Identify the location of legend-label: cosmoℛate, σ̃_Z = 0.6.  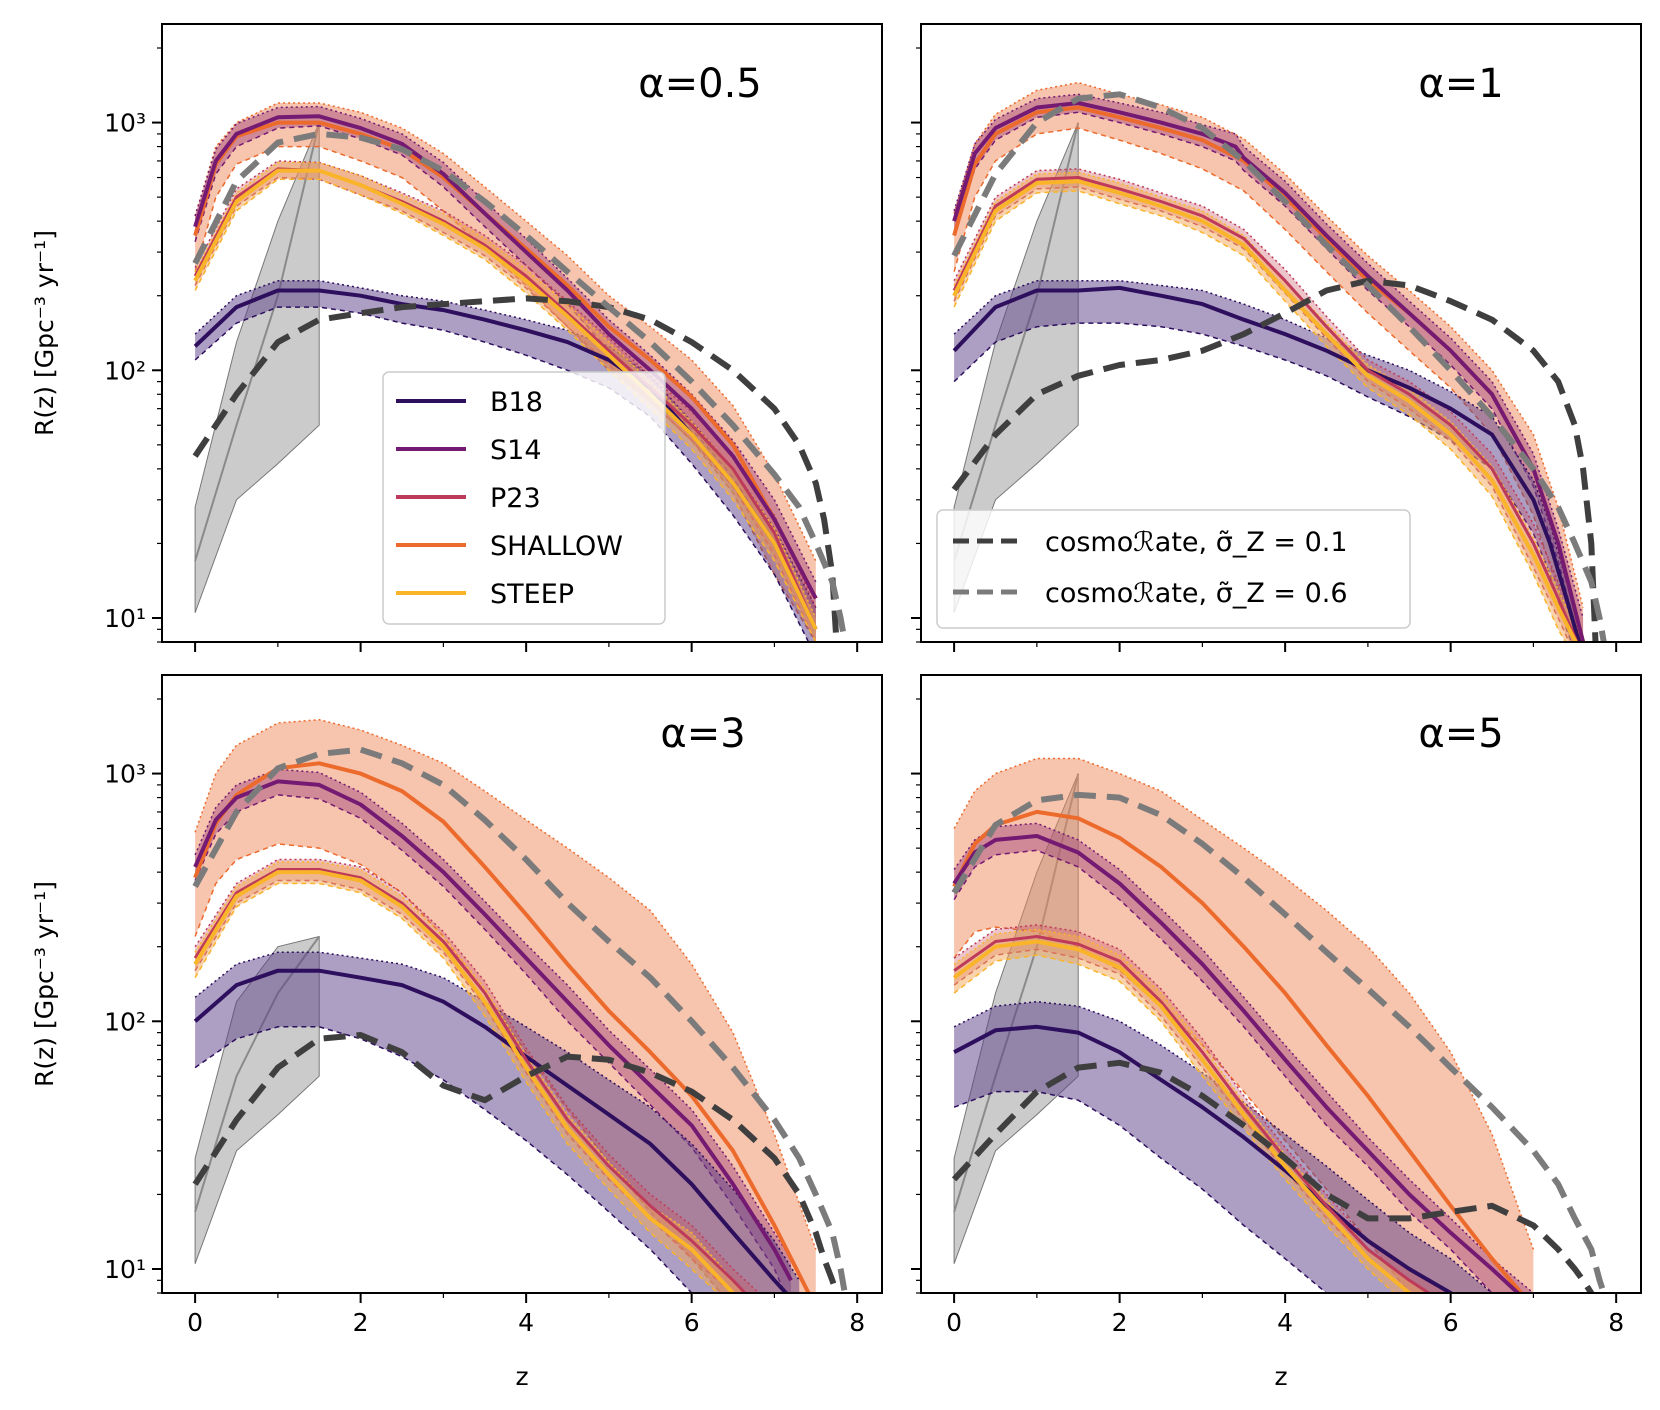
(1196, 593).